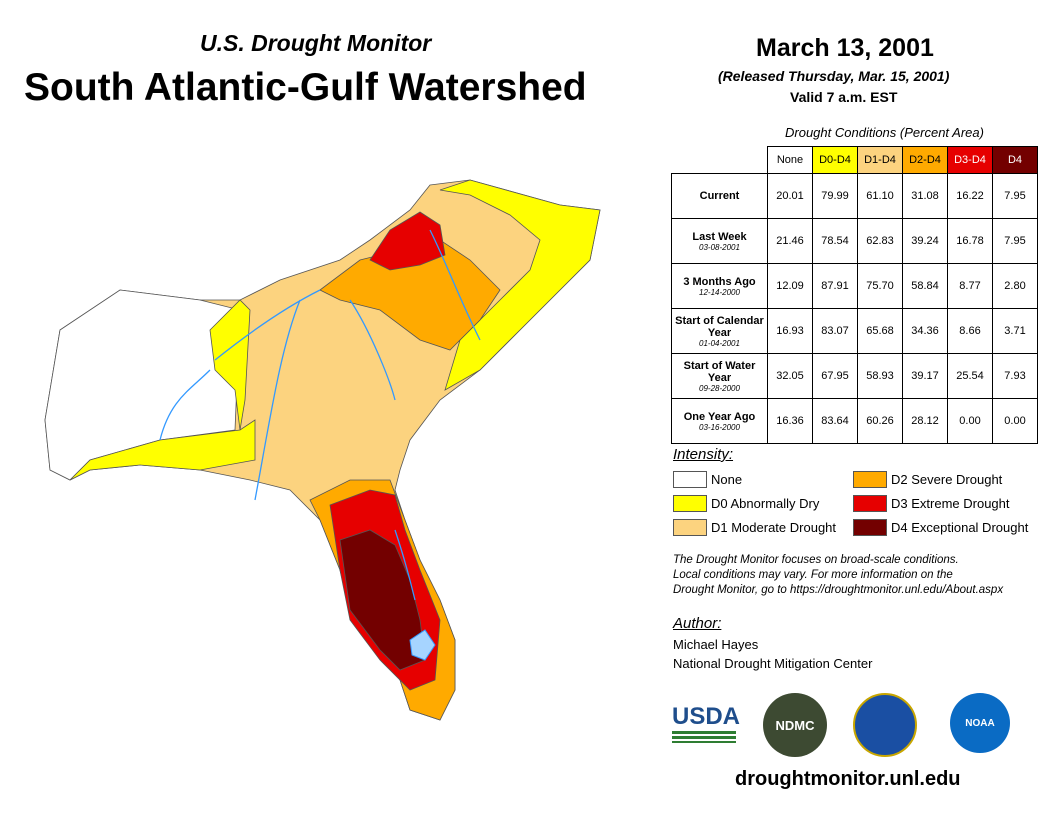 The height and width of the screenshot is (816, 1056). What do you see at coordinates (795, 725) in the screenshot?
I see `ndmc-logo: NDMC` at bounding box center [795, 725].